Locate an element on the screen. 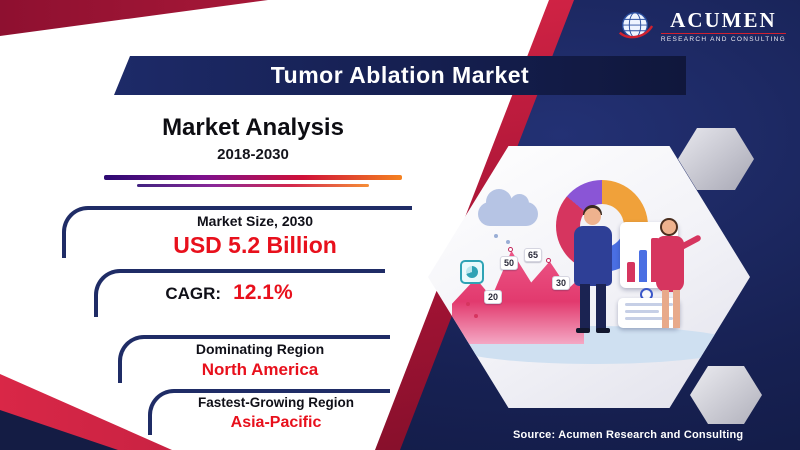  area-chart-shape is located at coordinates (518, 297).